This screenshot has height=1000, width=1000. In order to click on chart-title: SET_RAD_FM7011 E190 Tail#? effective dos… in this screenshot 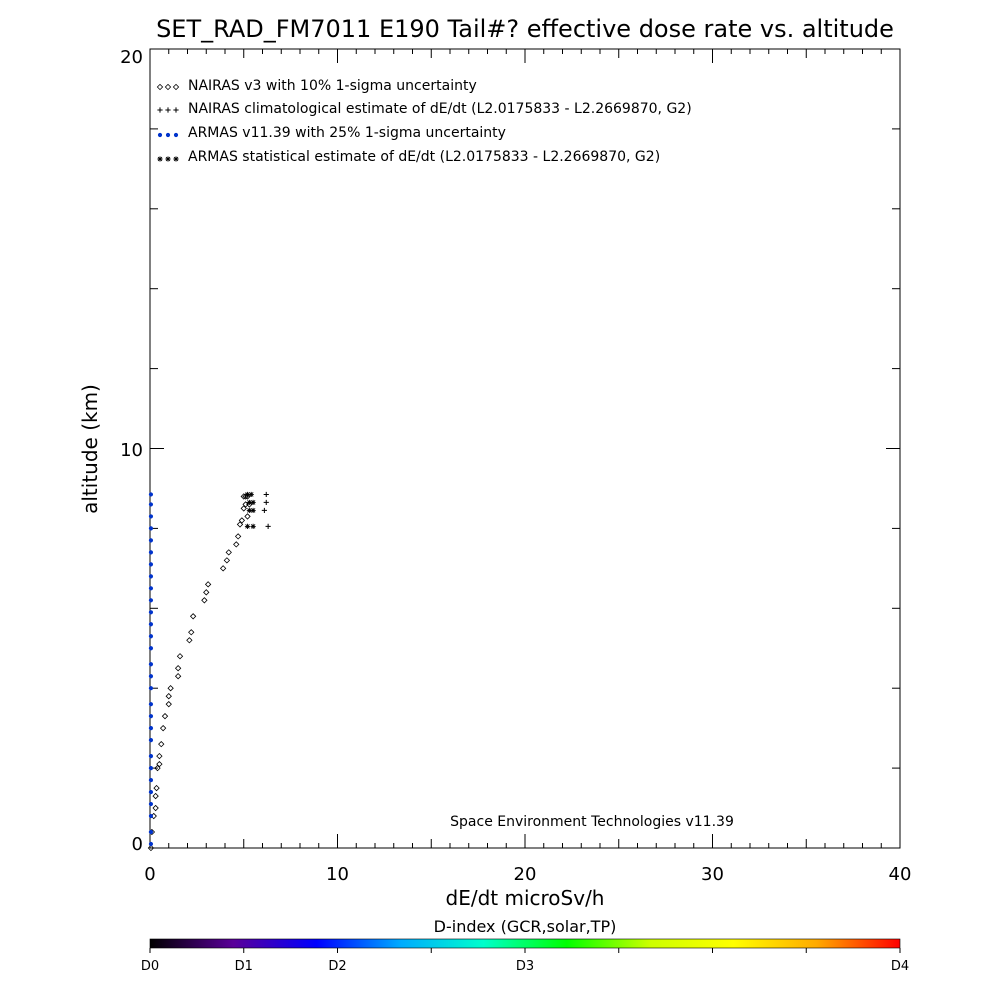, I will do `click(525, 29)`.